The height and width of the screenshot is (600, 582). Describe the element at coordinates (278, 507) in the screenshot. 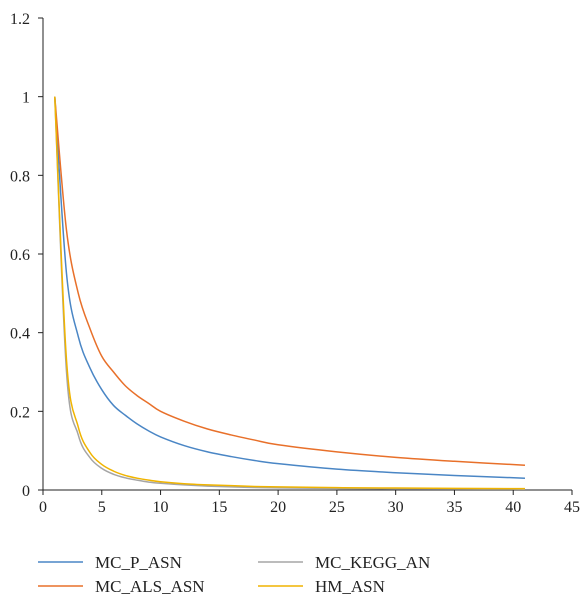

I see `x-tick-label: 20` at that location.